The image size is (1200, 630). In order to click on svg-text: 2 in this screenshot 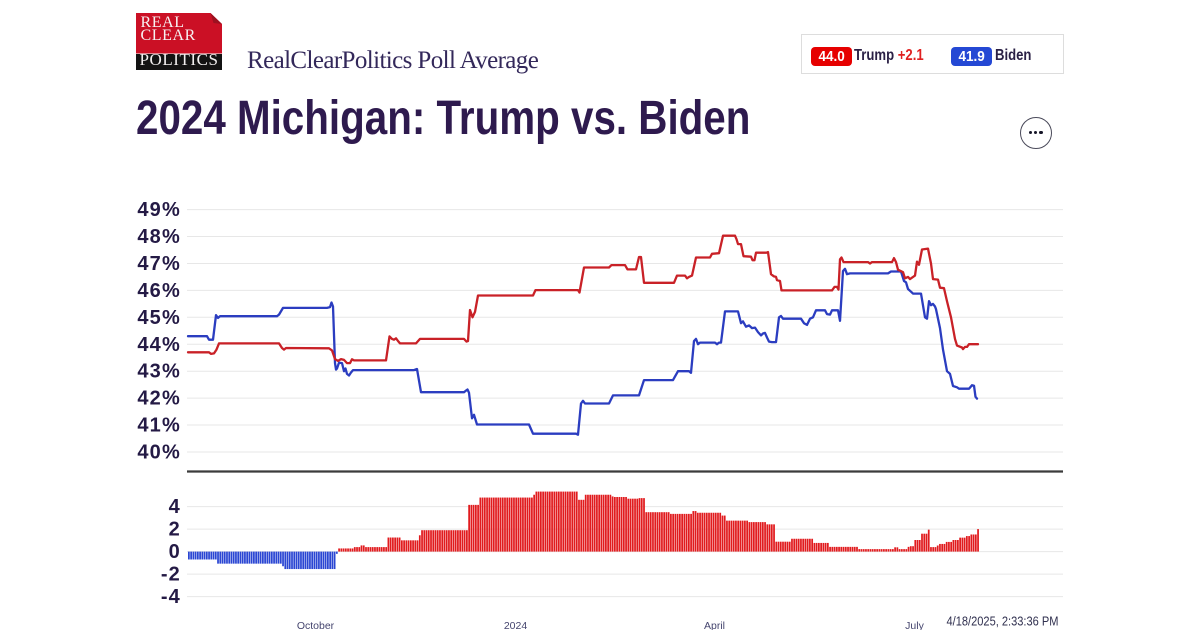, I will do `click(175, 530)`.